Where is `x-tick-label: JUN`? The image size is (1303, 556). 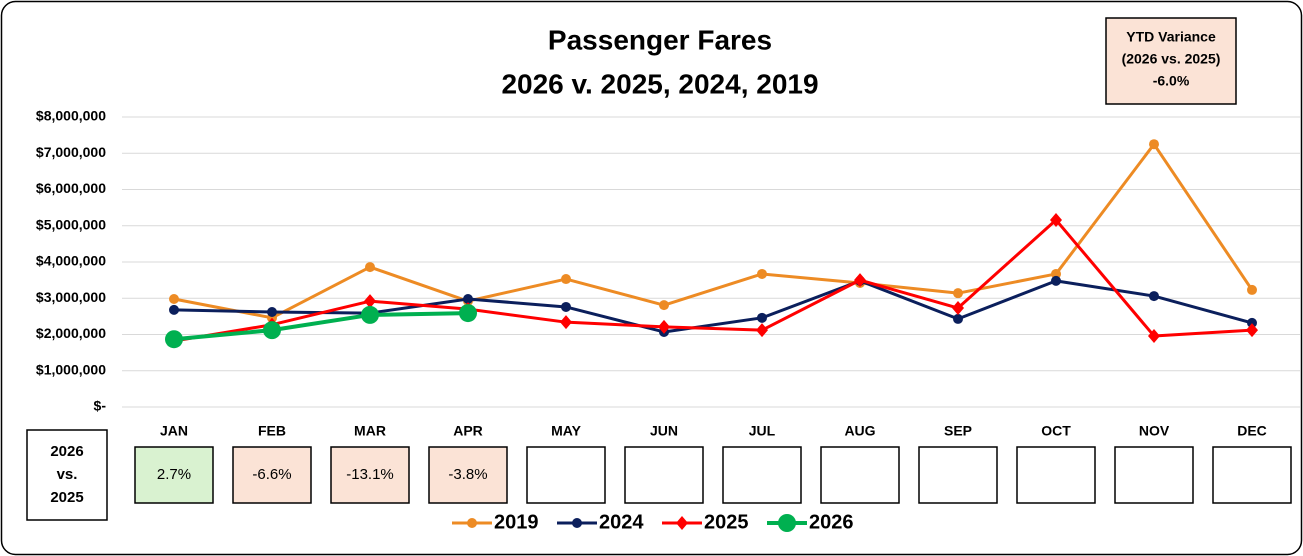 x-tick-label: JUN is located at coordinates (664, 431).